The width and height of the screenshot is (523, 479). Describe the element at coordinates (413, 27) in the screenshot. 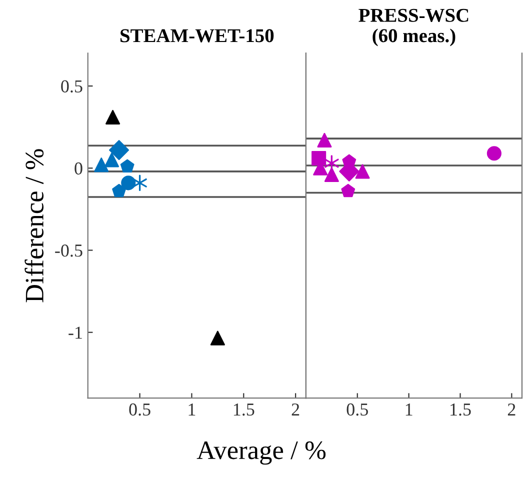

I see `chart-title: PRESS-WSC (60 meas.)` at that location.